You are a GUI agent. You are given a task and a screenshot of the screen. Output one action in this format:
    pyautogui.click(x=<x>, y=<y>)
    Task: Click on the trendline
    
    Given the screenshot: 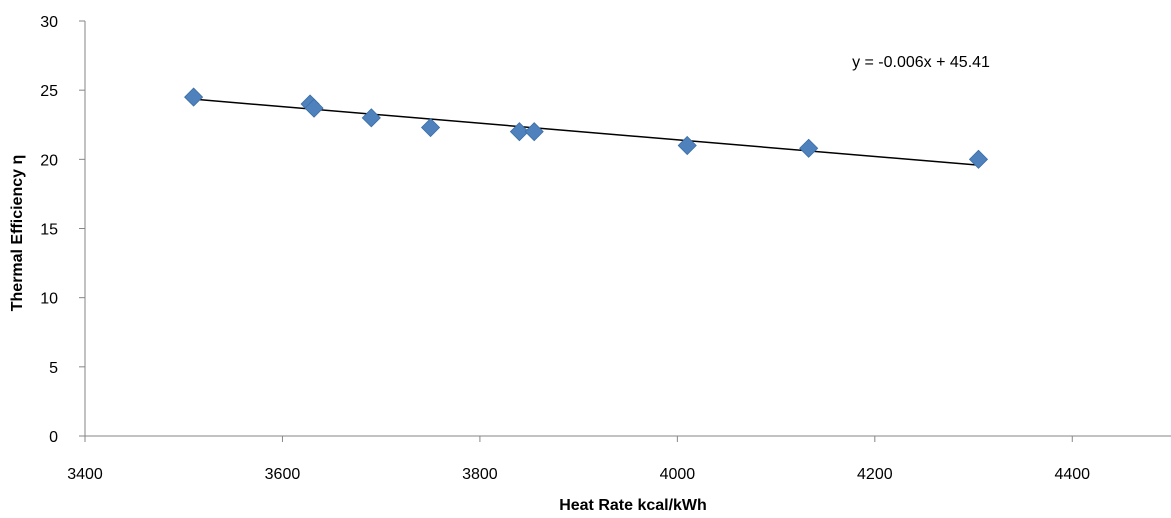 What is the action you would take?
    pyautogui.click(x=586, y=132)
    